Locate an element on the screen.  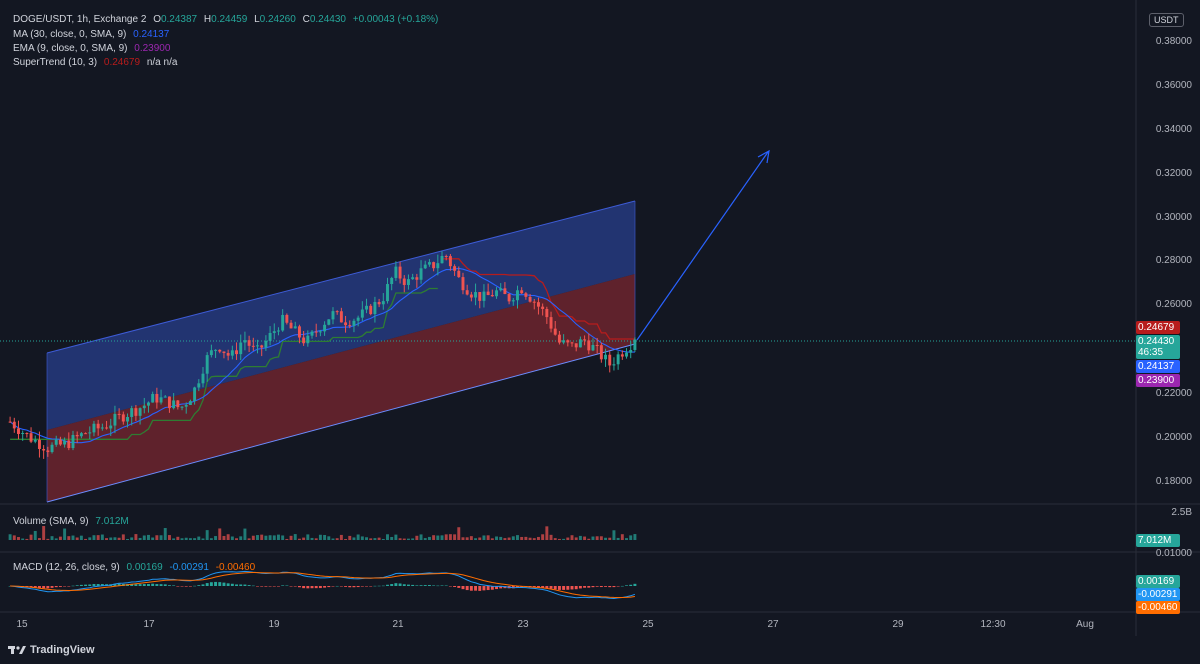
ma-legend: MA (30, close, 0, SMA, 9) 0.24137 is located at coordinates (93, 34).